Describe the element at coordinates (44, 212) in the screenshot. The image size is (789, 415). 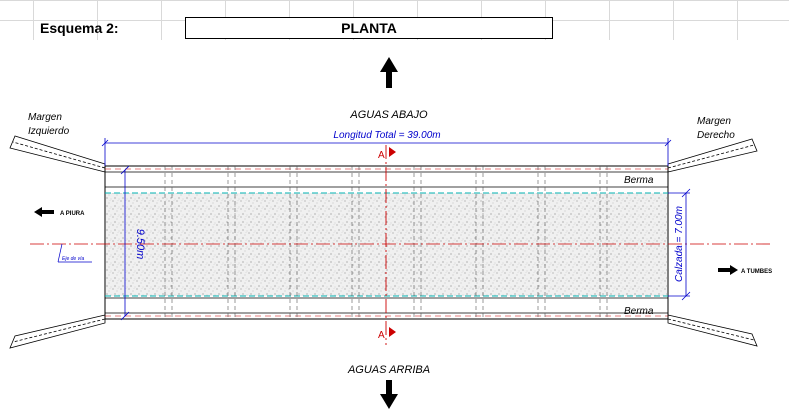
I see `left-direction-arrow-icon` at that location.